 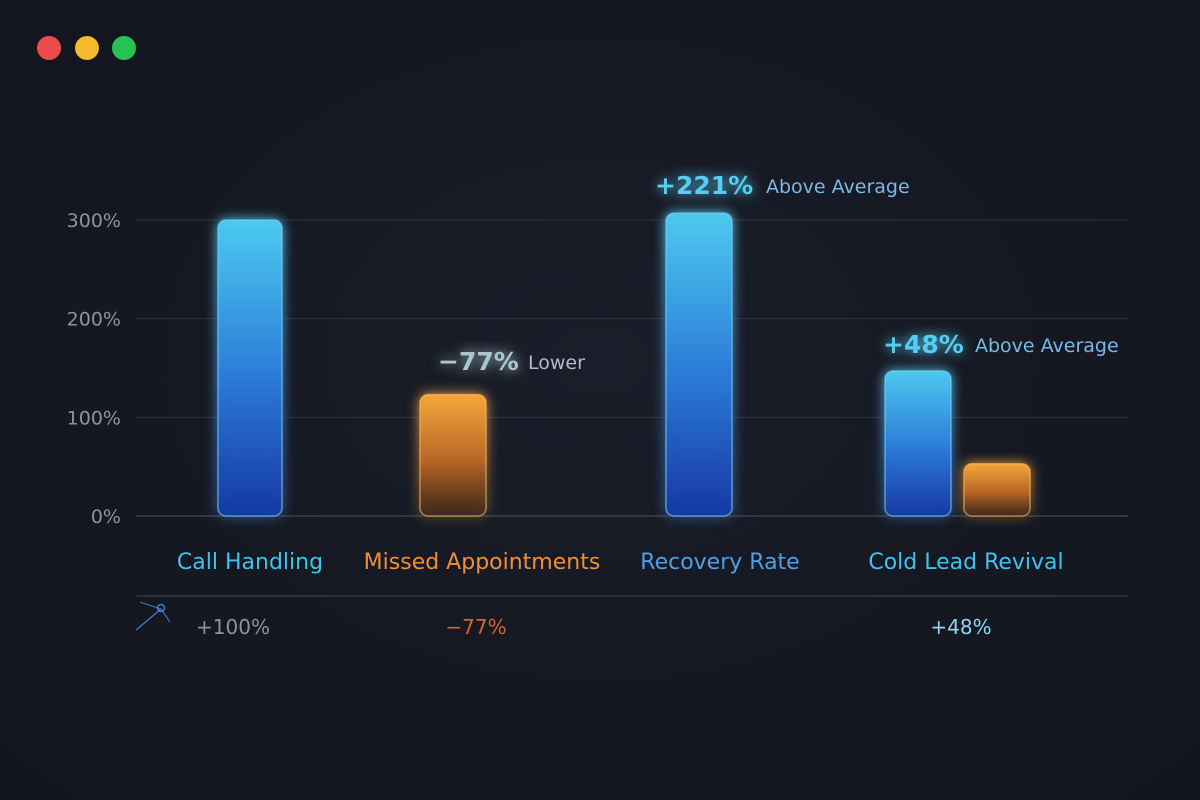 I want to click on maximize-window-button, so click(x=124, y=48).